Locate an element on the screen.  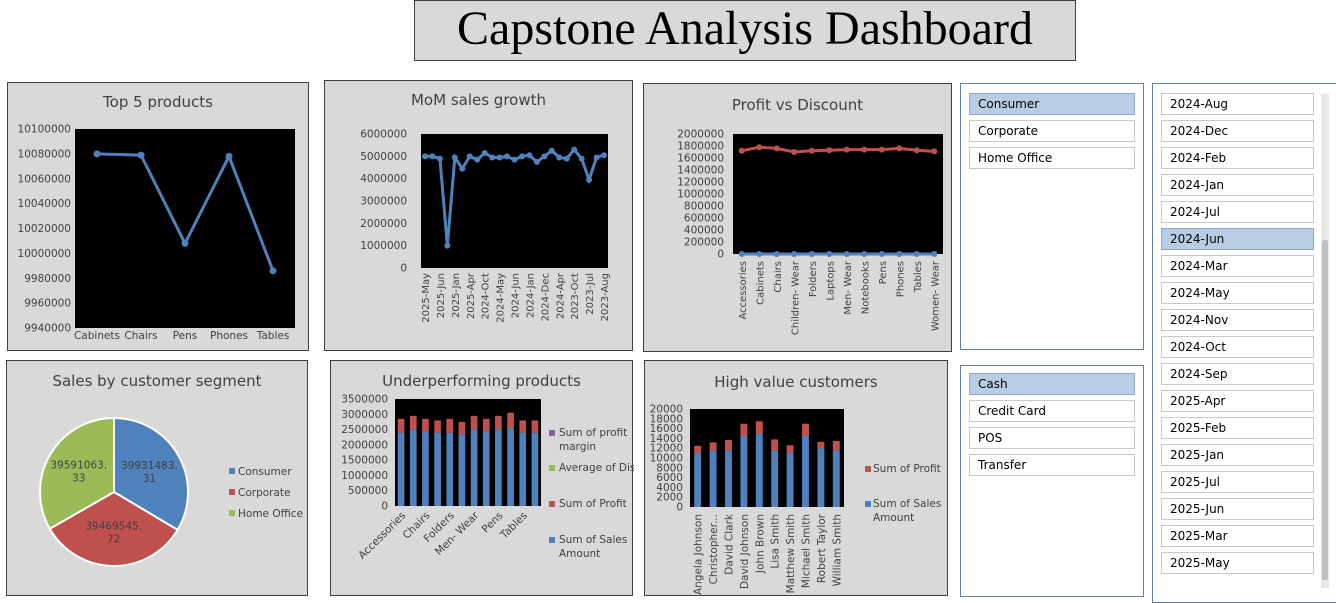
slicer-item: 2024-Mar is located at coordinates (1237, 266).